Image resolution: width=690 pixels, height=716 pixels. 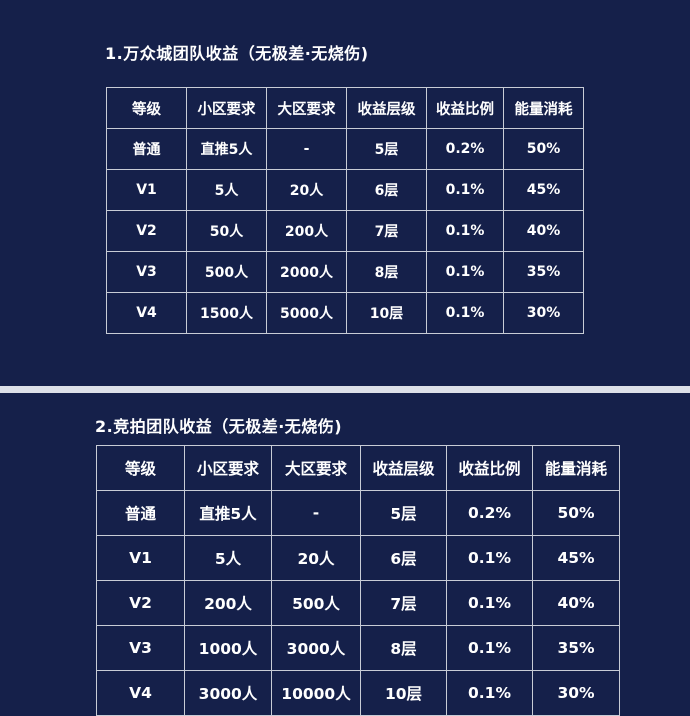 What do you see at coordinates (306, 313) in the screenshot?
I see `table-cell: 5000人` at bounding box center [306, 313].